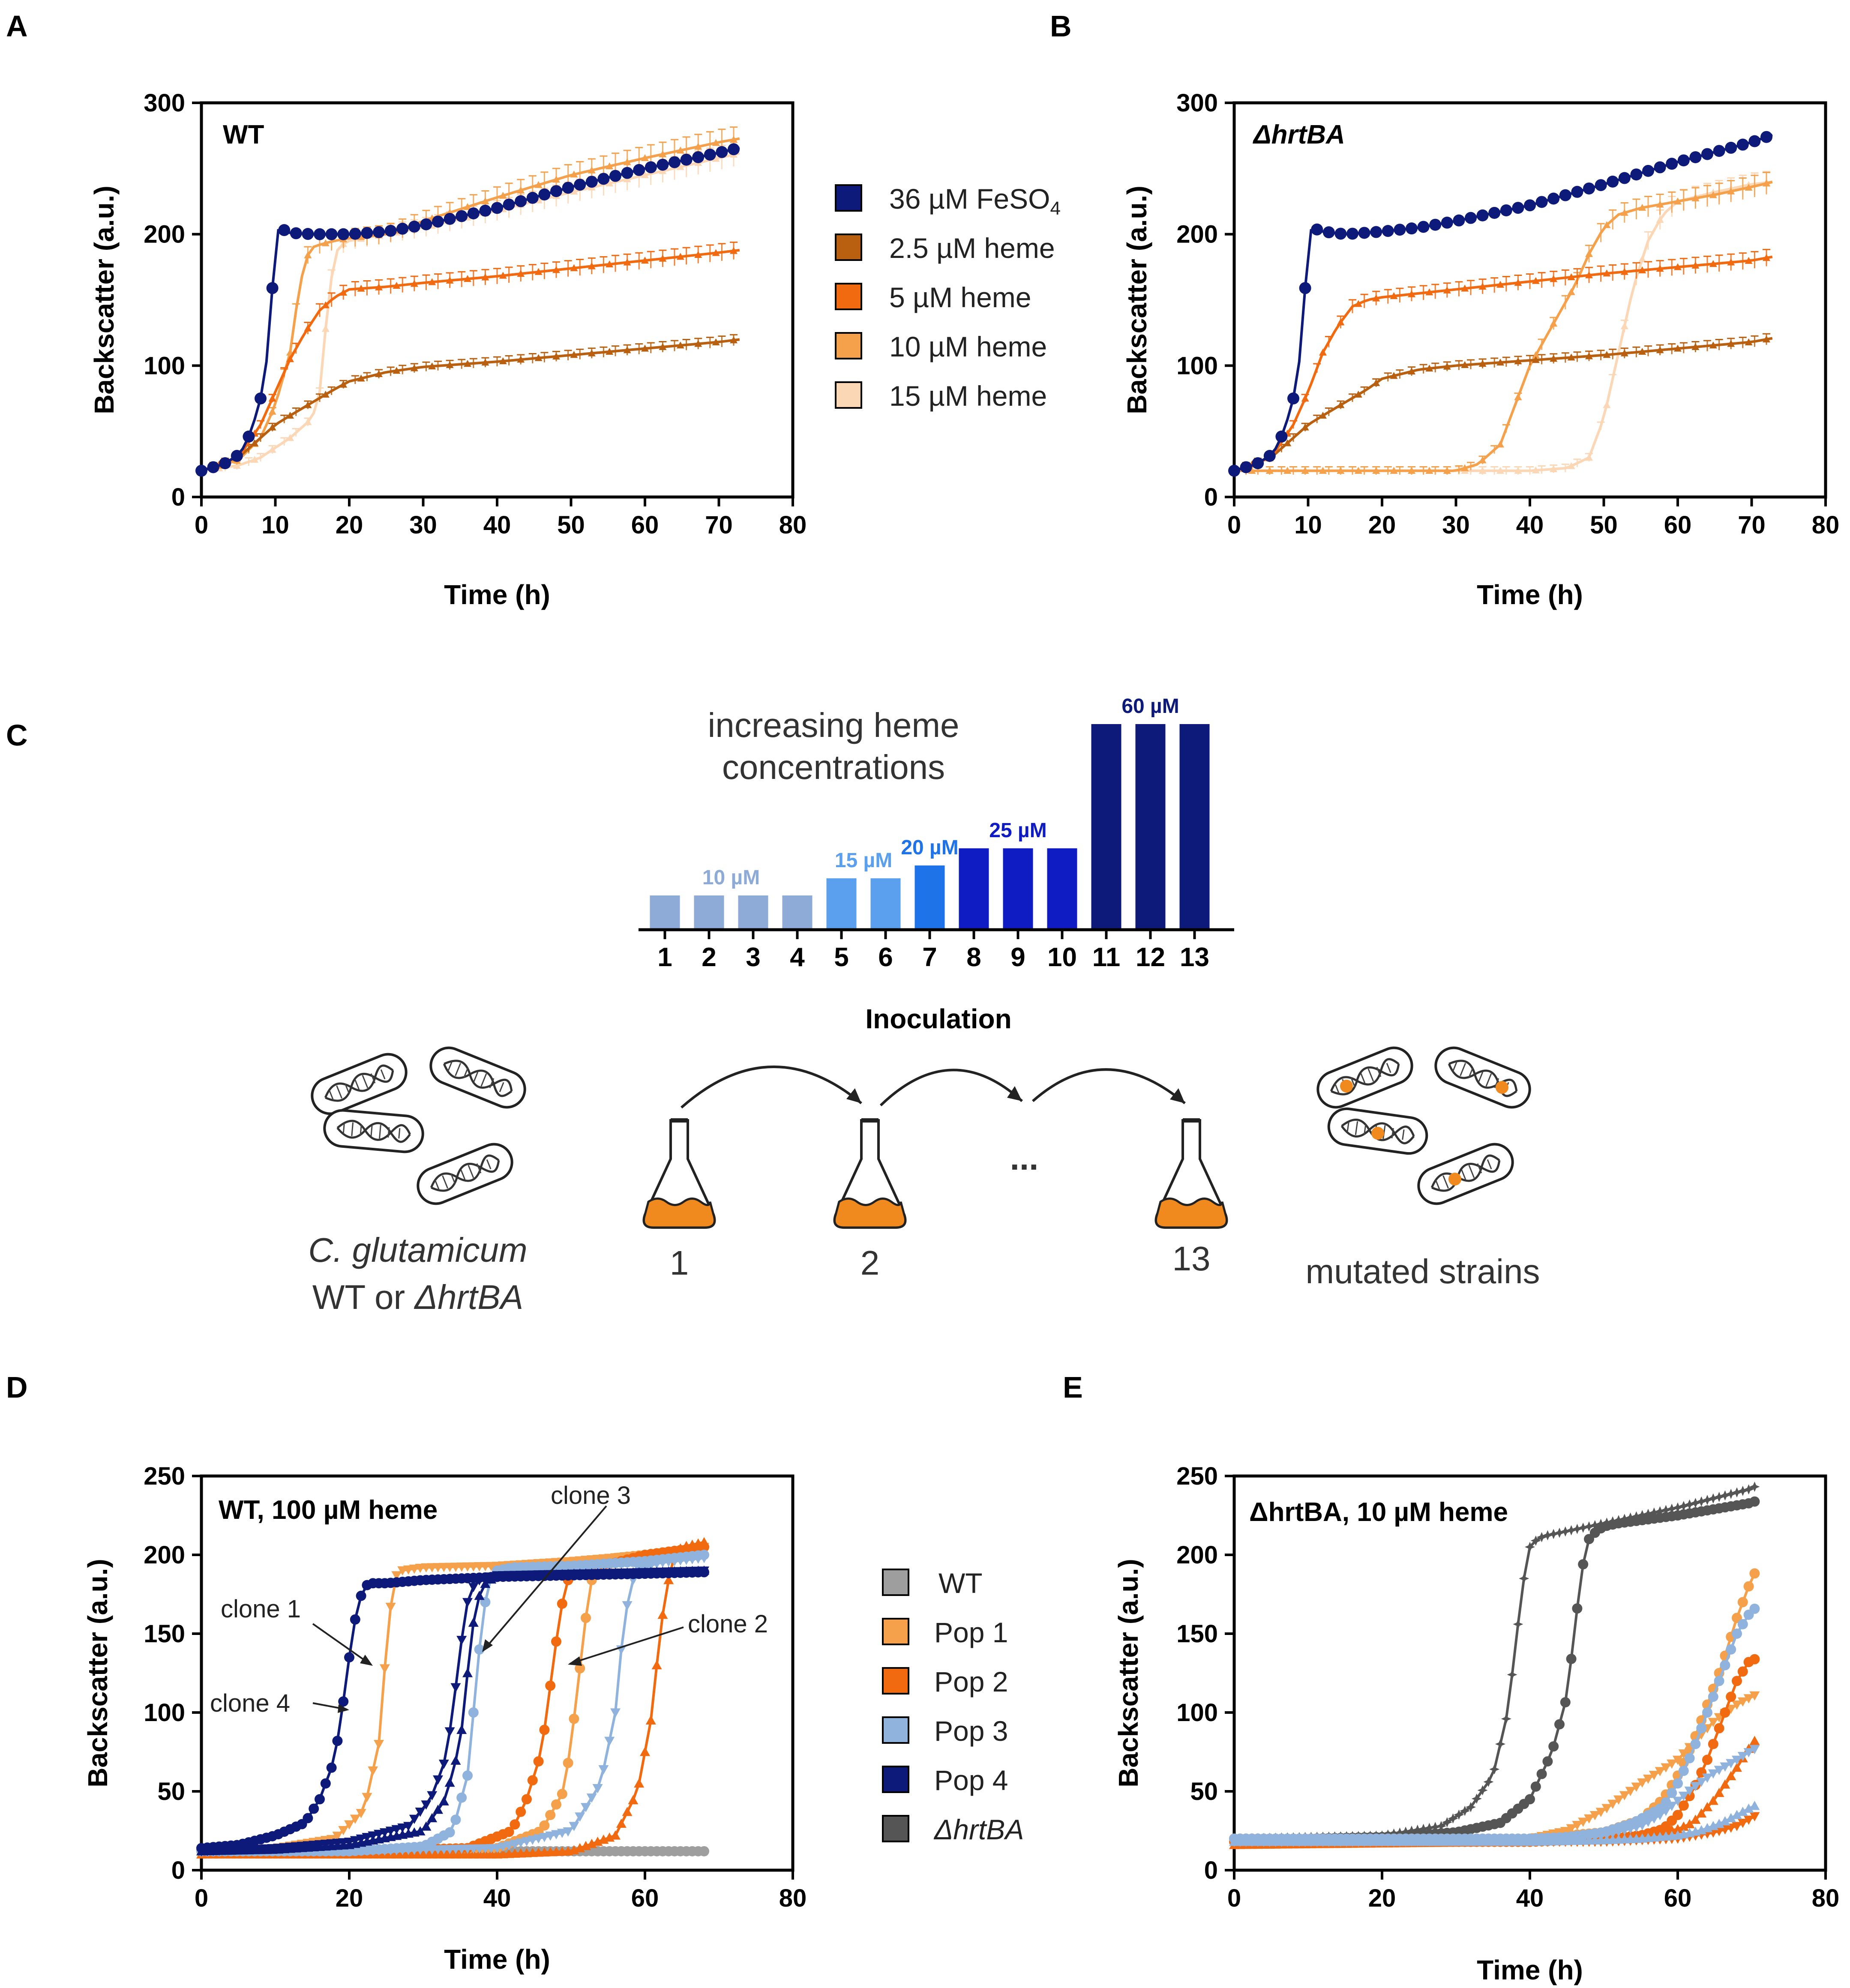 The image size is (1850, 1988). Describe the element at coordinates (833, 767) in the screenshot. I see `bar-chart-title-line2: concentrations` at that location.